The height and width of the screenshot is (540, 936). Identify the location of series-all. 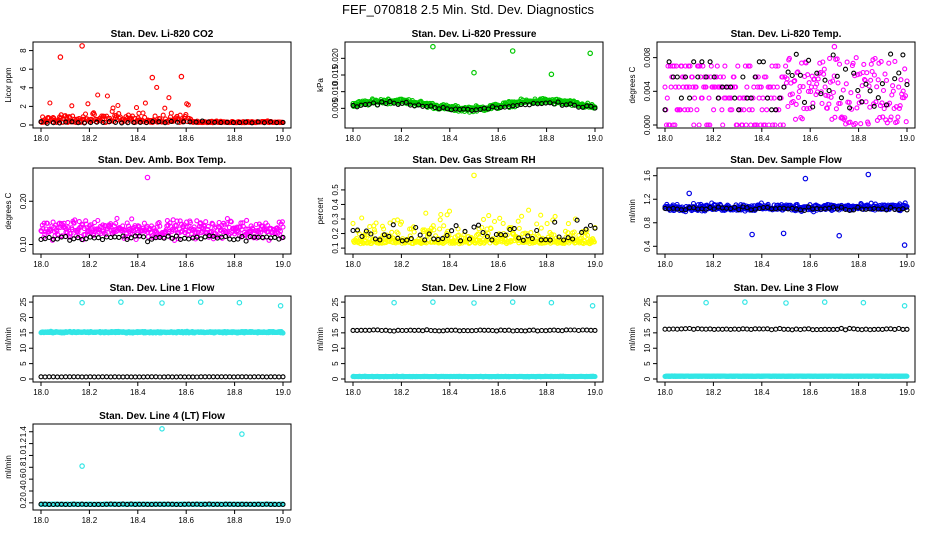
(162, 208).